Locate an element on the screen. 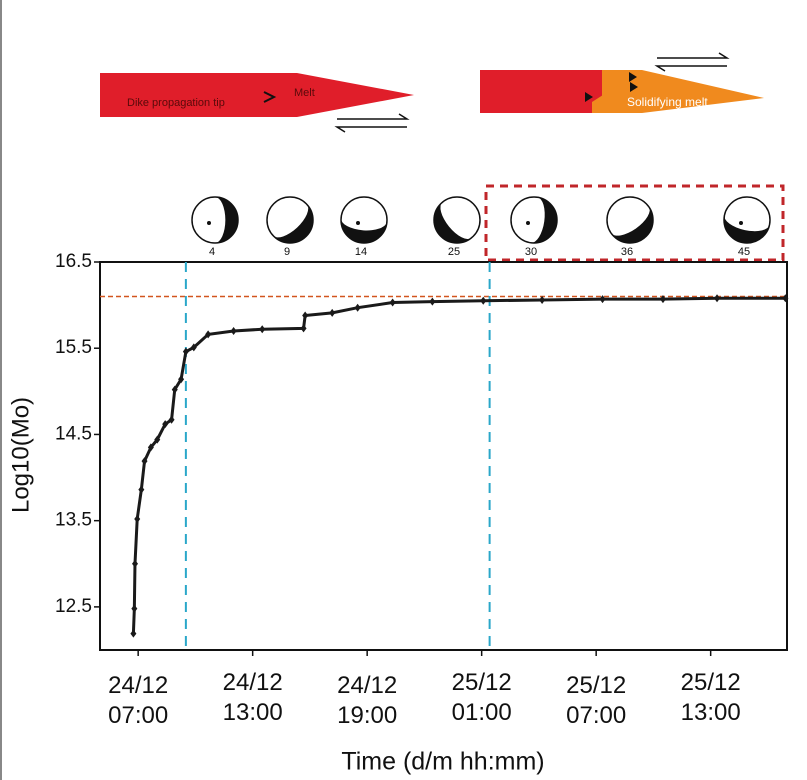 The height and width of the screenshot is (780, 807). y-tick-label: 14.5 is located at coordinates (73, 433).